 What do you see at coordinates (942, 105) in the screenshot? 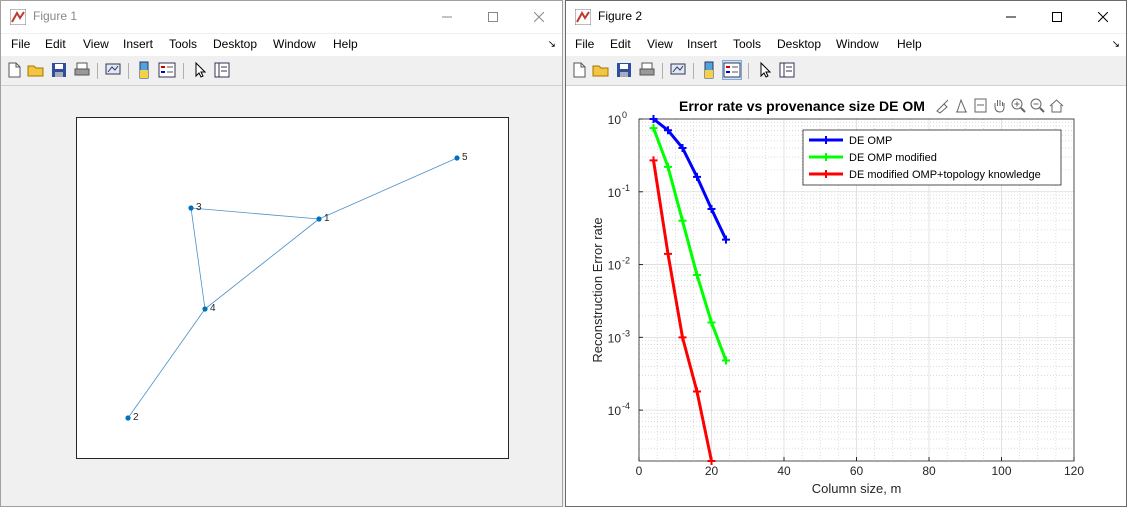
I see `brush-icon` at bounding box center [942, 105].